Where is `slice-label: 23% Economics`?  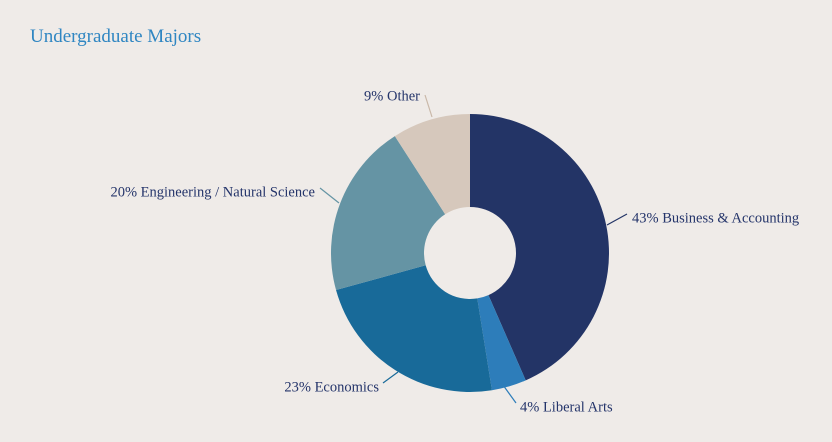
slice-label: 23% Economics is located at coordinates (331, 387).